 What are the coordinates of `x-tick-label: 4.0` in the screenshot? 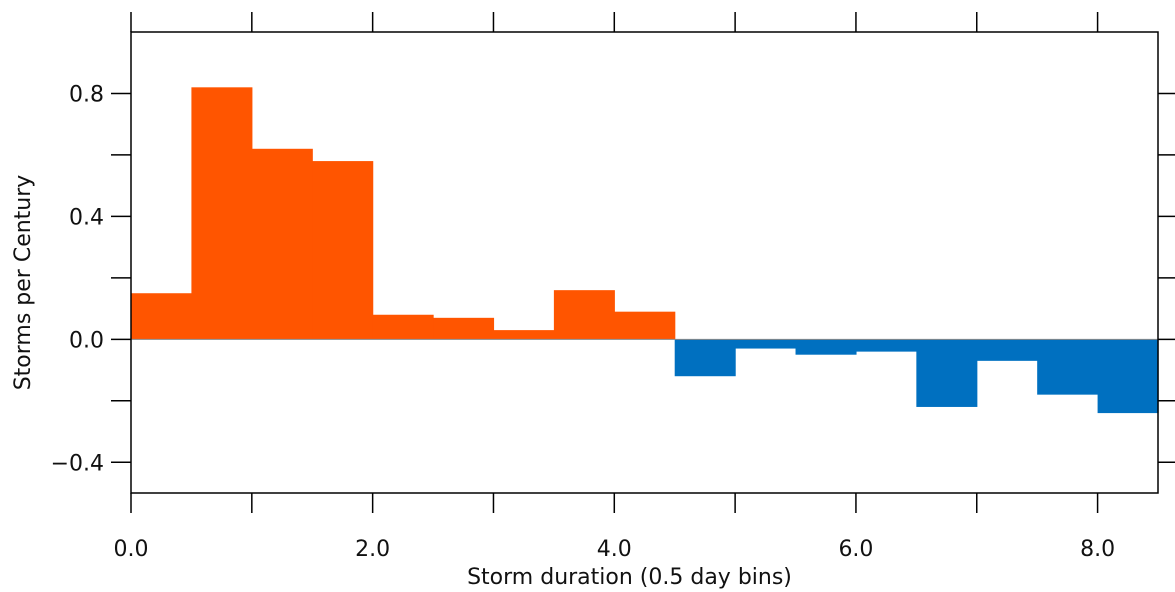 It's located at (614, 549).